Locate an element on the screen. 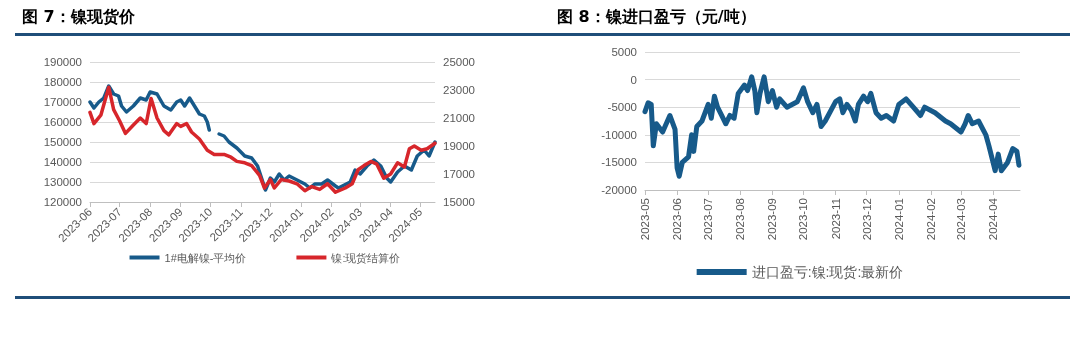 The width and height of the screenshot is (1080, 337). y-tick-label: 5000 is located at coordinates (624, 52).